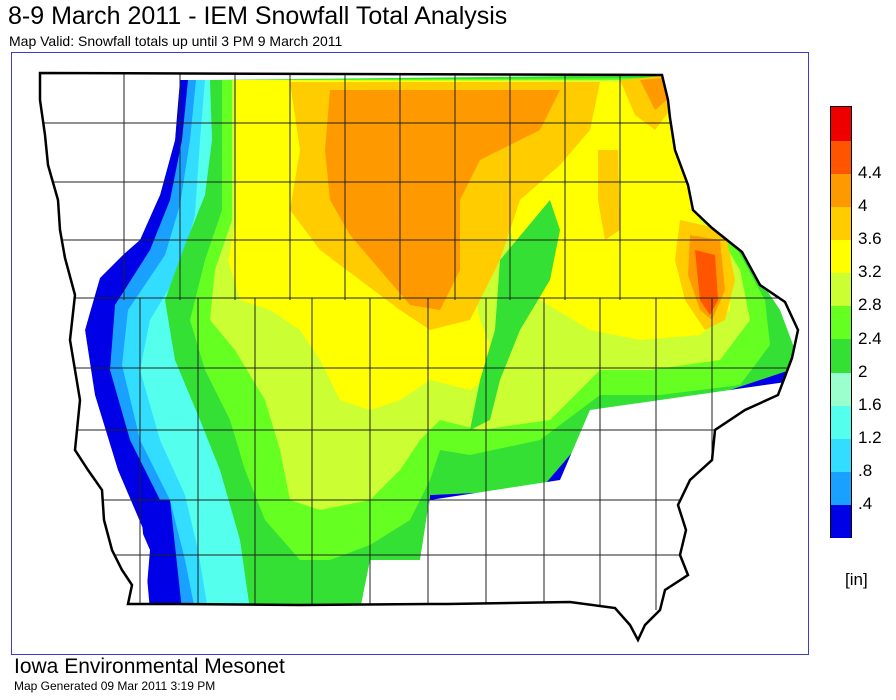  I want to click on legend-label: .8, so click(865, 470).